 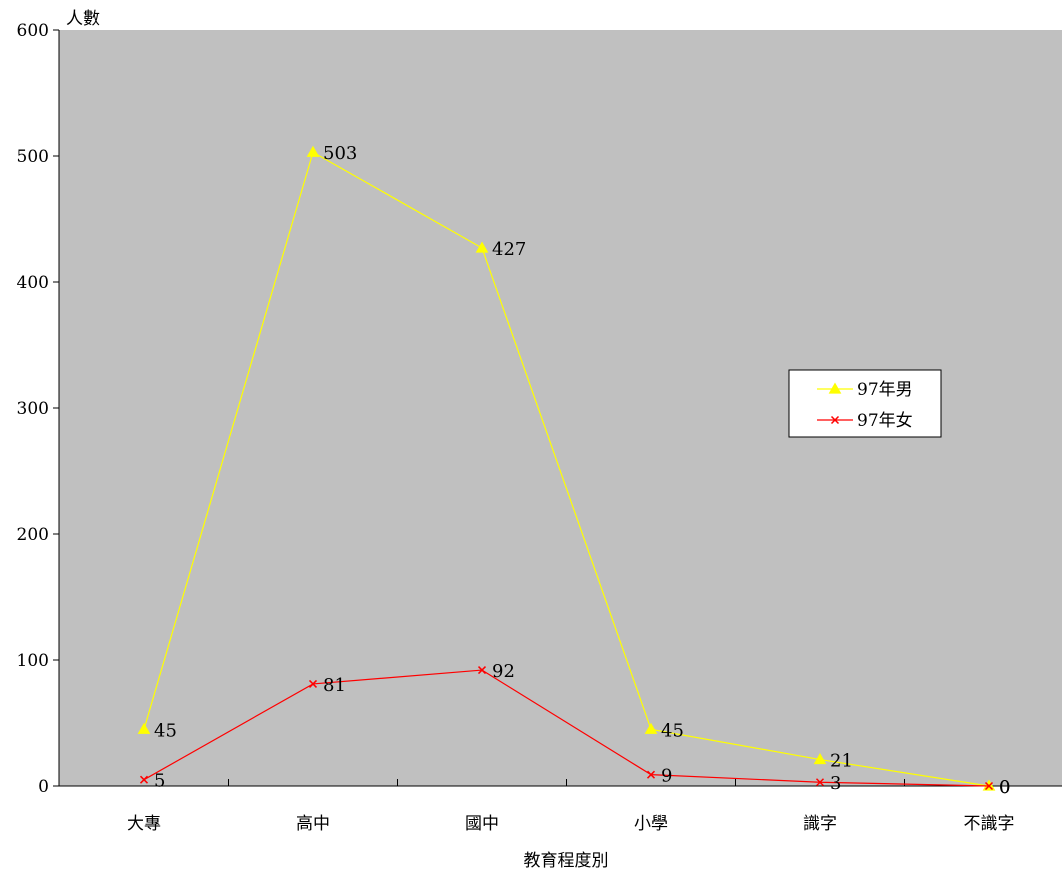 I want to click on data-label: 81, so click(x=334, y=685).